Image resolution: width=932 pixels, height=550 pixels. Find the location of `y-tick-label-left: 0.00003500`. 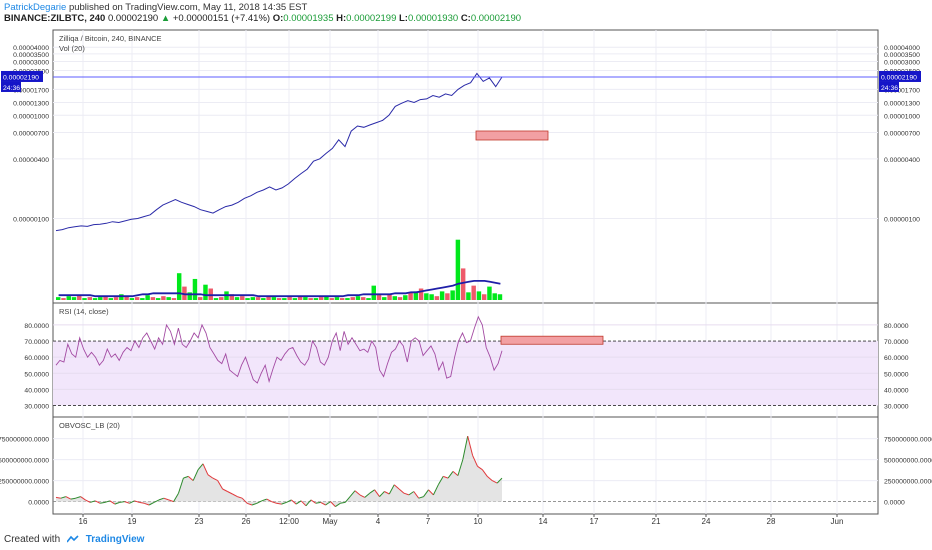

y-tick-label-left: 0.00003500 is located at coordinates (31, 55).